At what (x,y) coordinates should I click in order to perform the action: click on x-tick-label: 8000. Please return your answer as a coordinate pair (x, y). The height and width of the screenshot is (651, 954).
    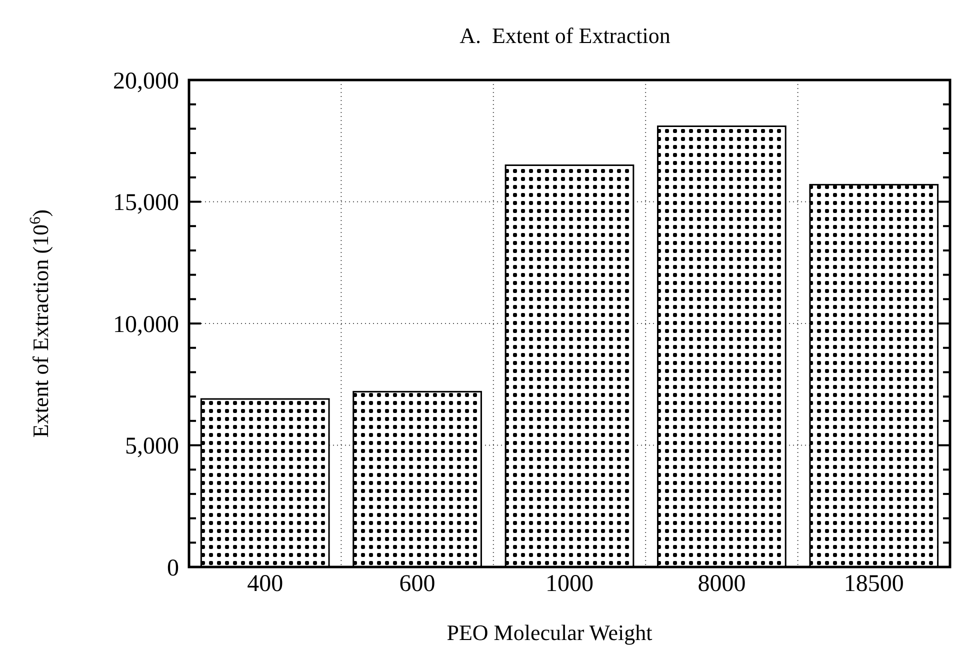
    Looking at the image, I should click on (722, 584).